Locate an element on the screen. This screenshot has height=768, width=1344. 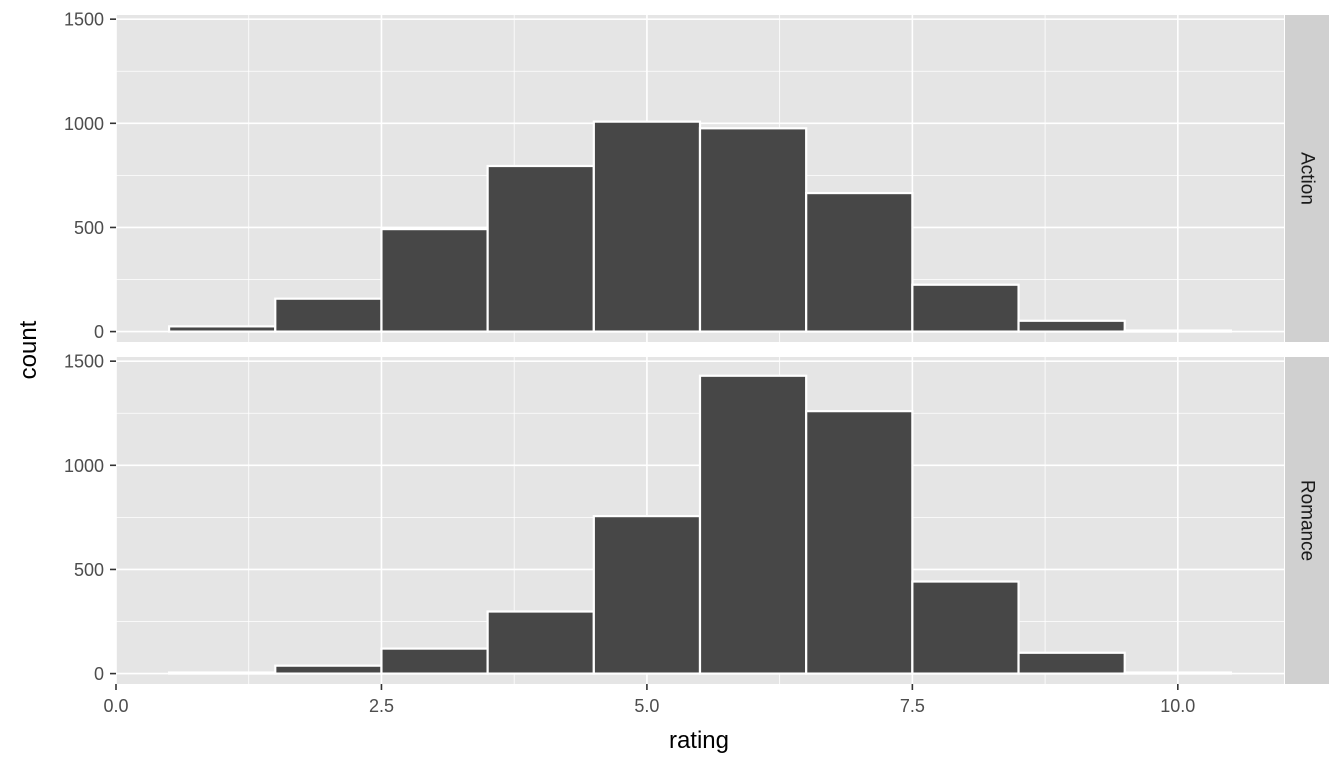
x-axis-title: rating is located at coordinates (699, 740).